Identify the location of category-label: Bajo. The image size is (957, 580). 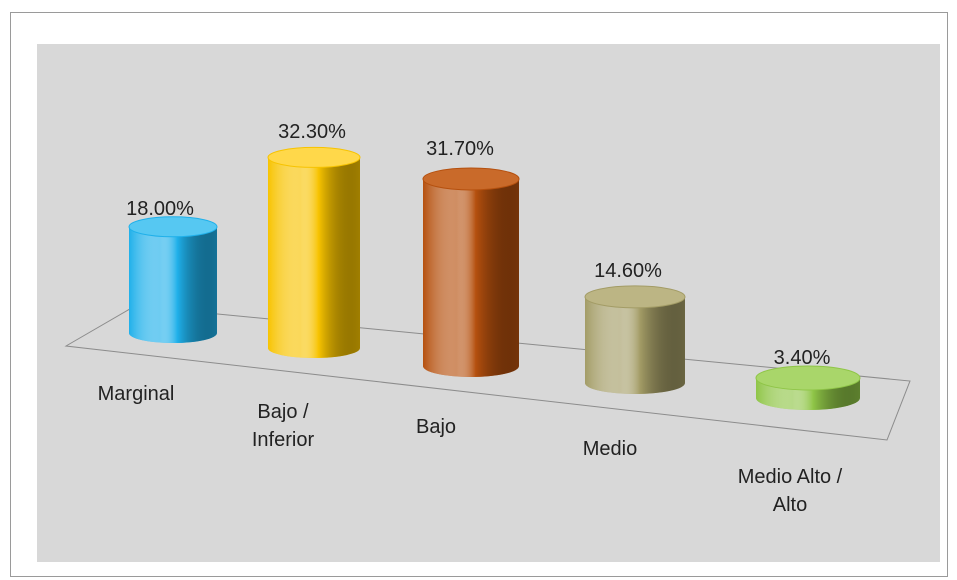
(436, 427).